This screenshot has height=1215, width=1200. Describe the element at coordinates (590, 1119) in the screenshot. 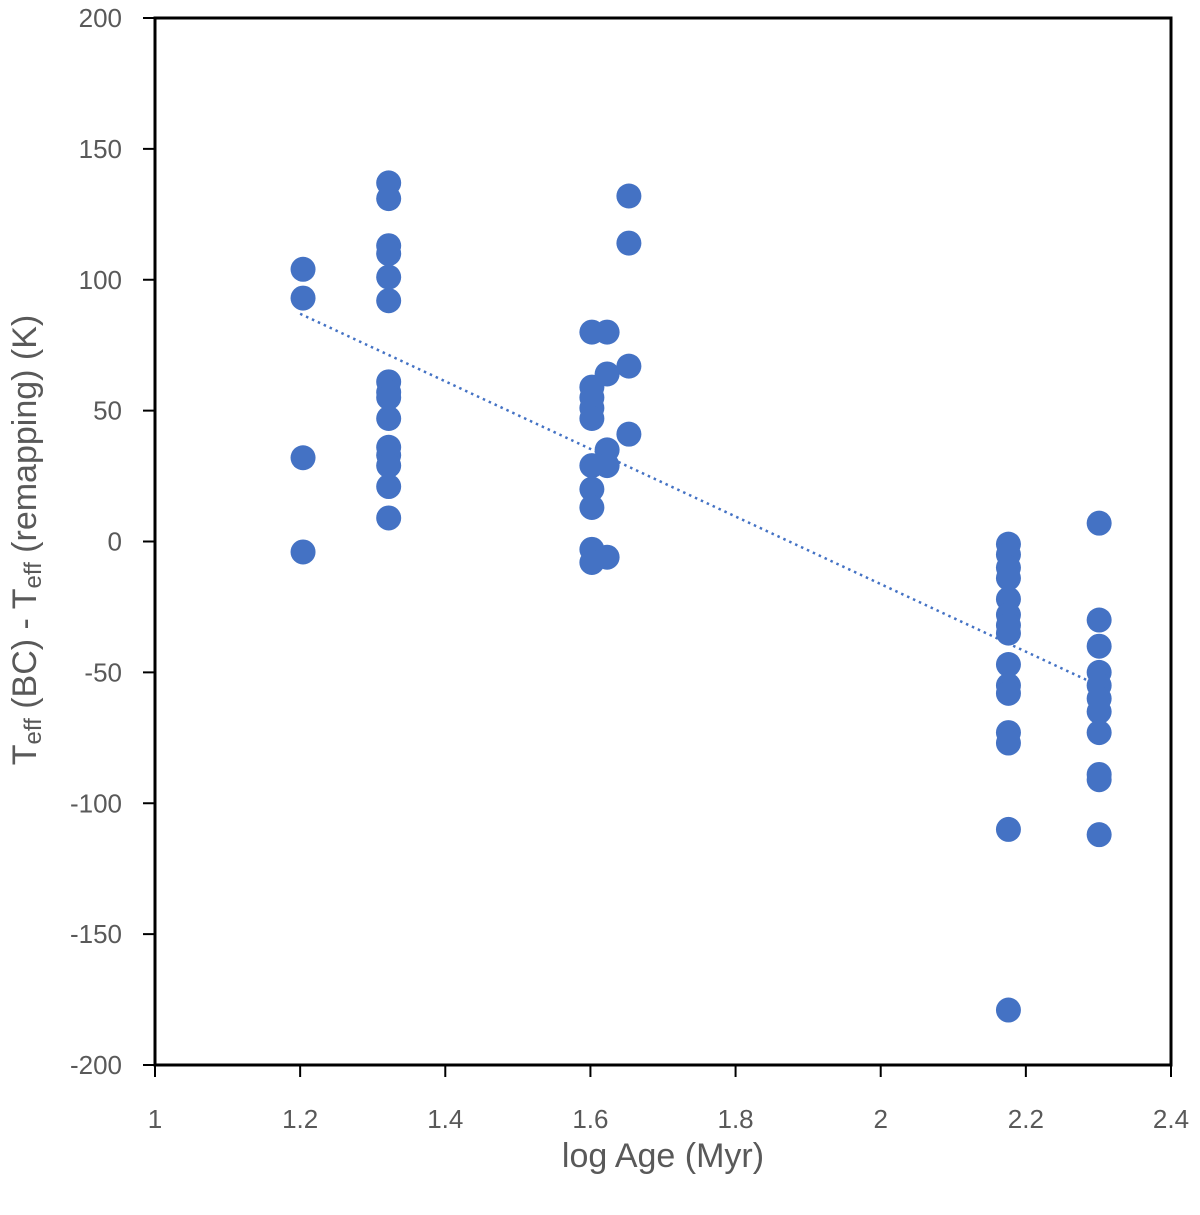

I see `x-tick-label: 1.6` at that location.